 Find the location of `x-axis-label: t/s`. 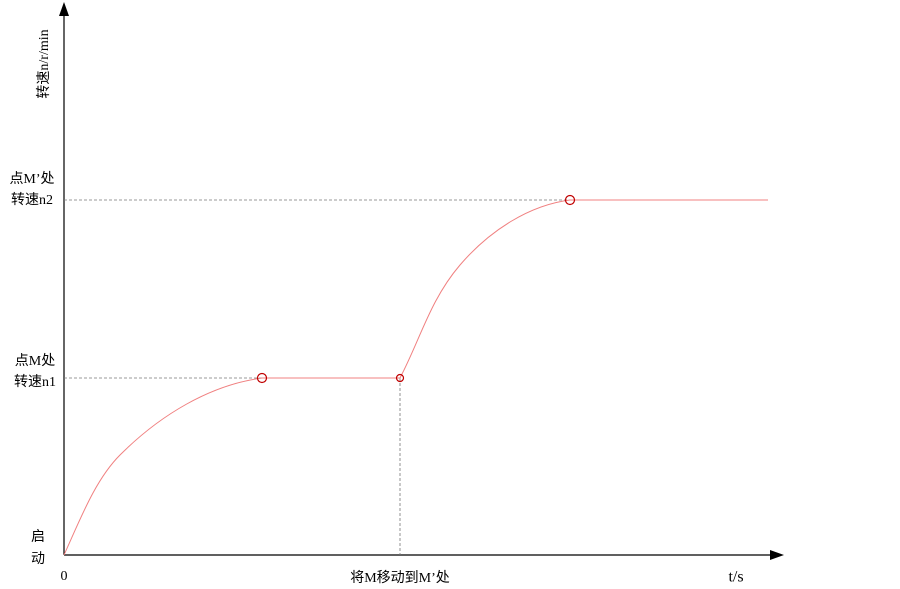

x-axis-label: t/s is located at coordinates (735, 577).